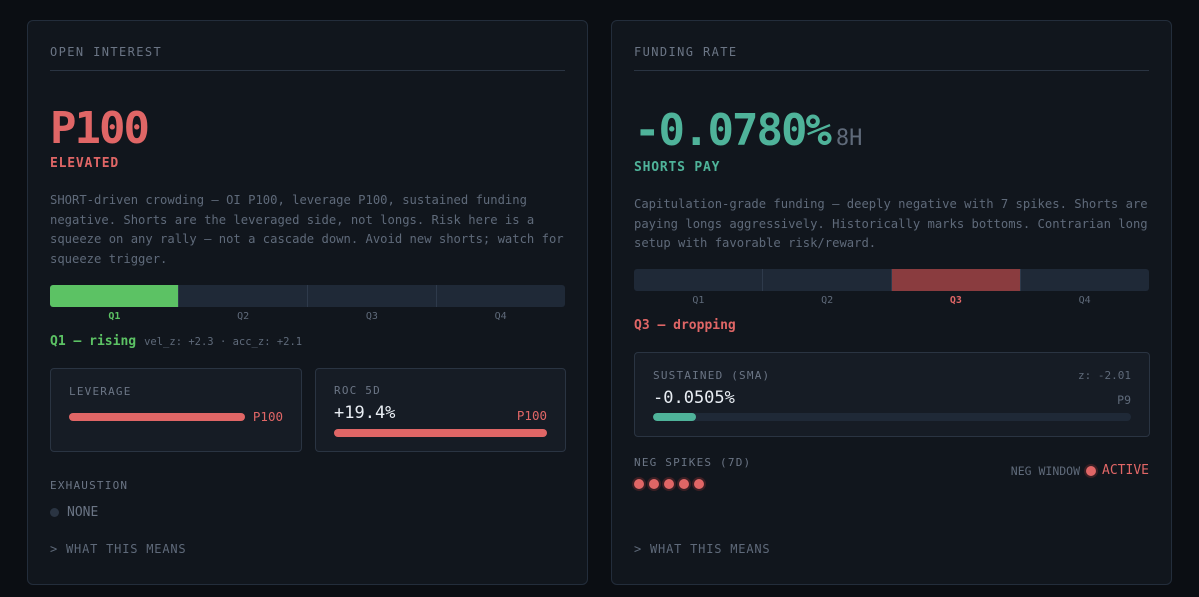  I want to click on fr-quartile-labels: Q1 Q2 Q3 Q4, so click(891, 300).